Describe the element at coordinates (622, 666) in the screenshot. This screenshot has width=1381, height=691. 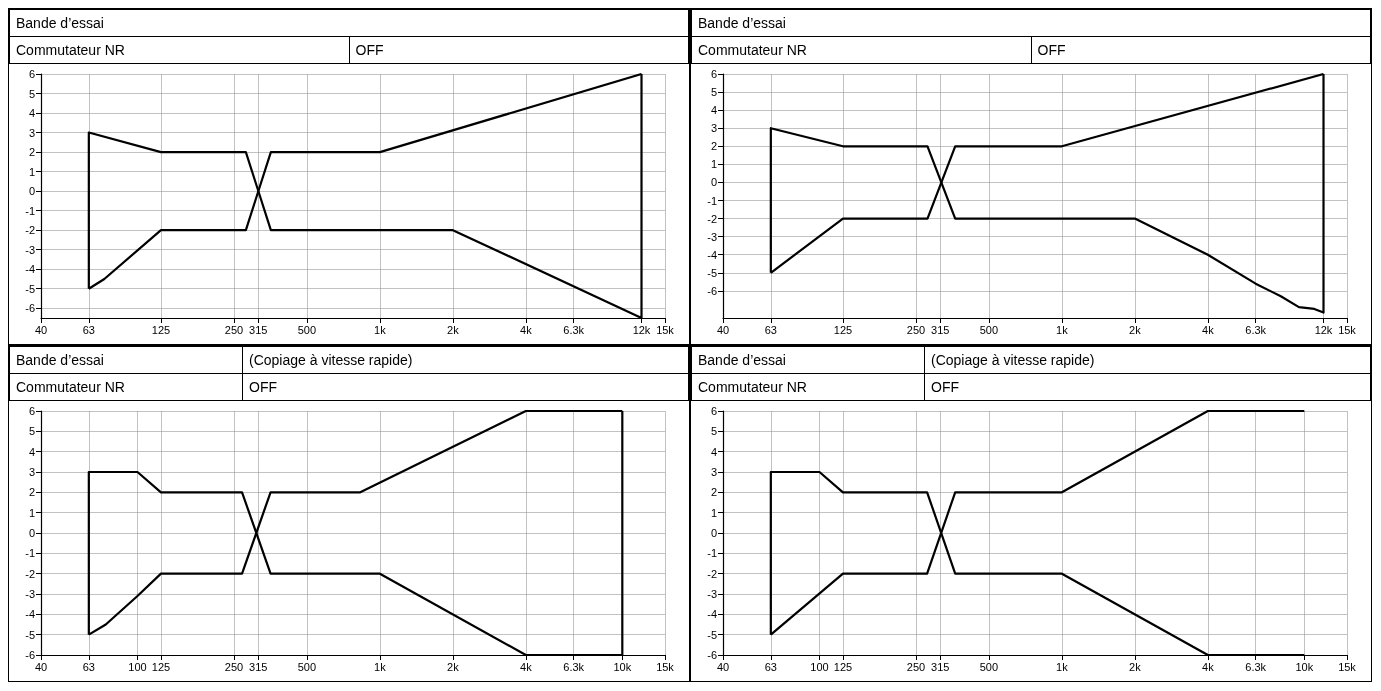
I see `x-tick-label: 10k` at that location.